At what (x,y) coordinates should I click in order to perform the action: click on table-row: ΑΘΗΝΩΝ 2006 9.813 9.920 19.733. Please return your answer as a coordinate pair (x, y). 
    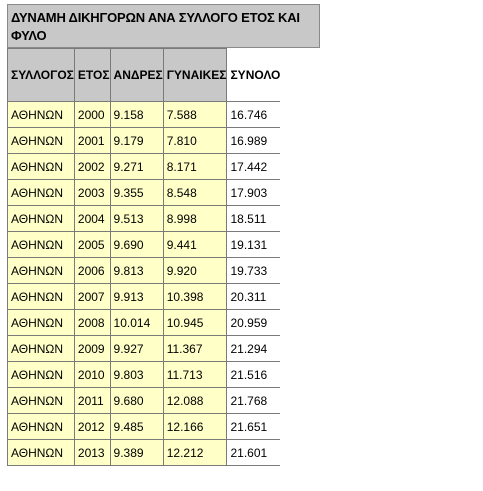
    Looking at the image, I should click on (144, 270).